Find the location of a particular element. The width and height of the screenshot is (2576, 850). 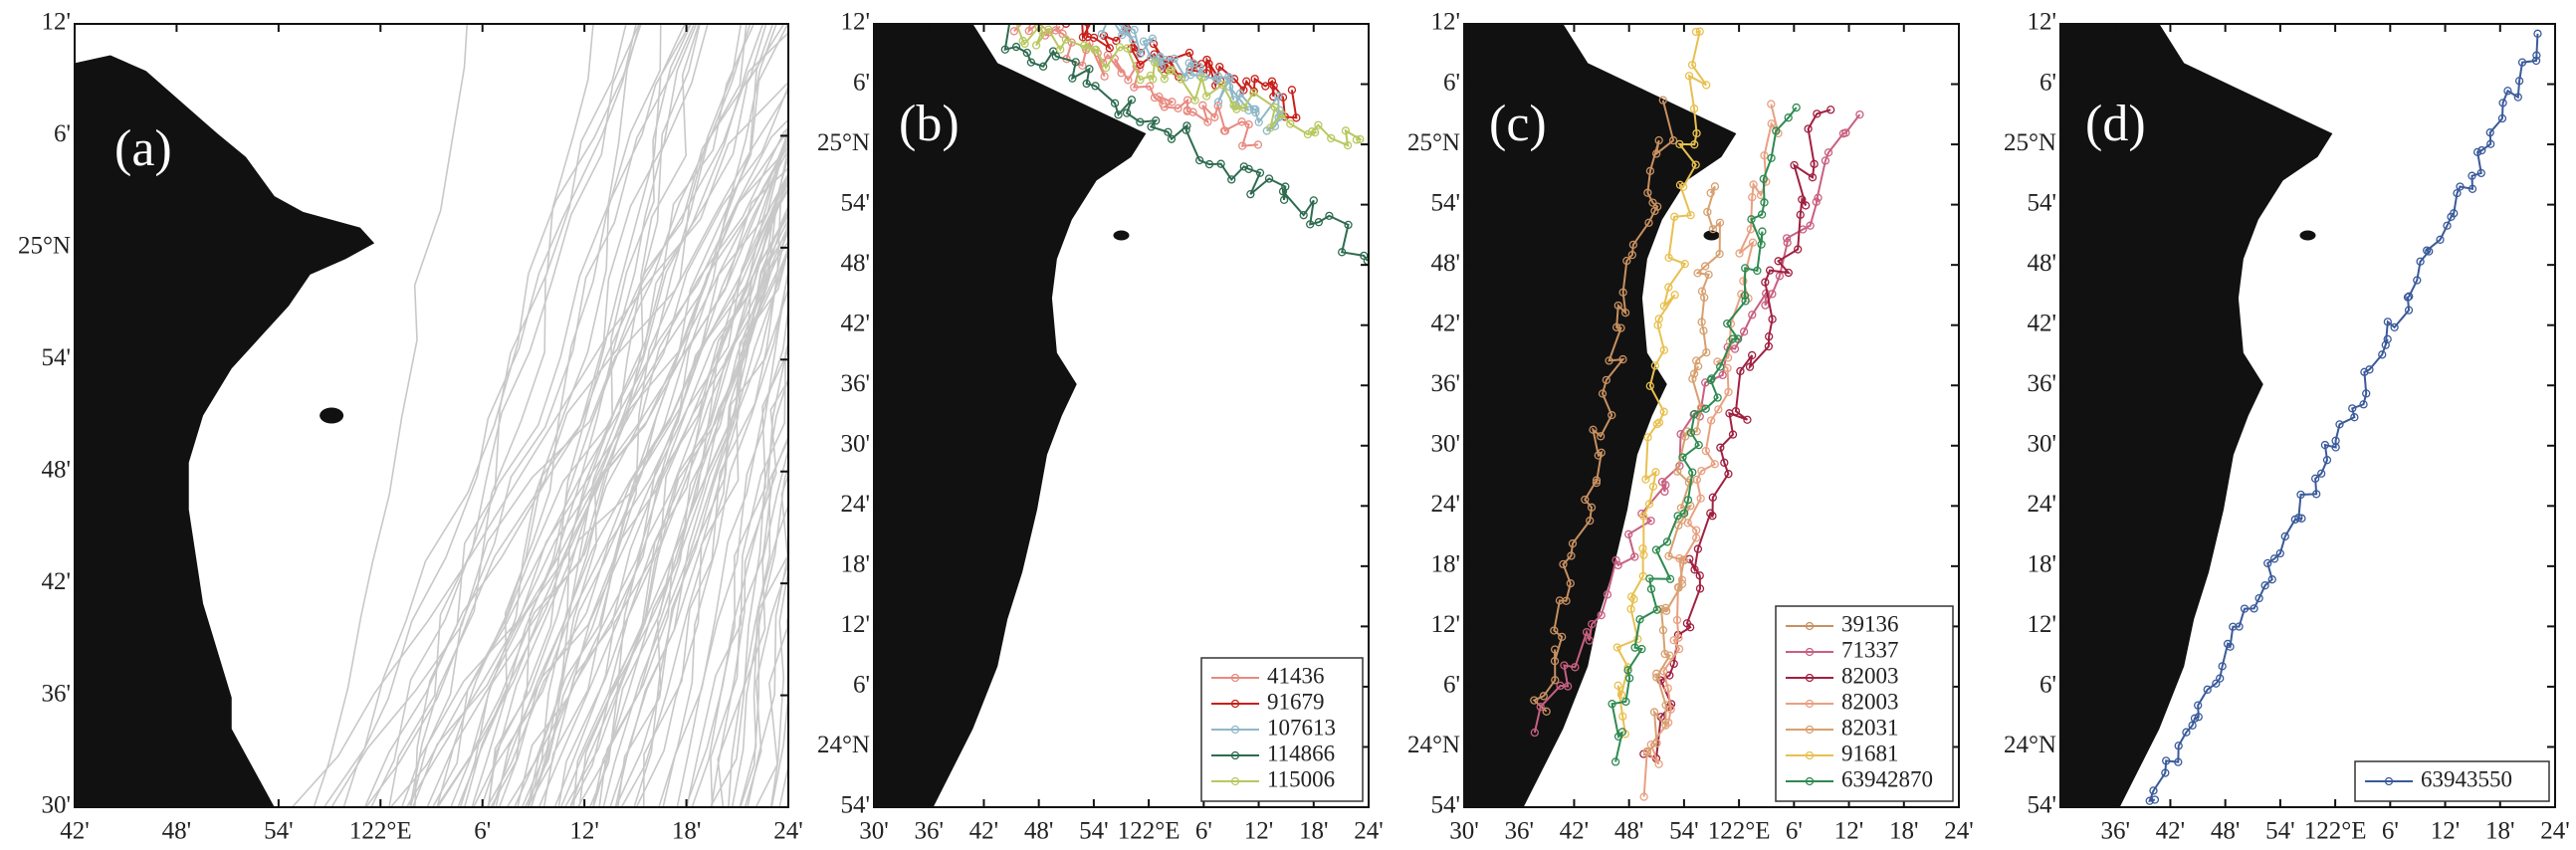

y-tick-label: 48' is located at coordinates (855, 263).